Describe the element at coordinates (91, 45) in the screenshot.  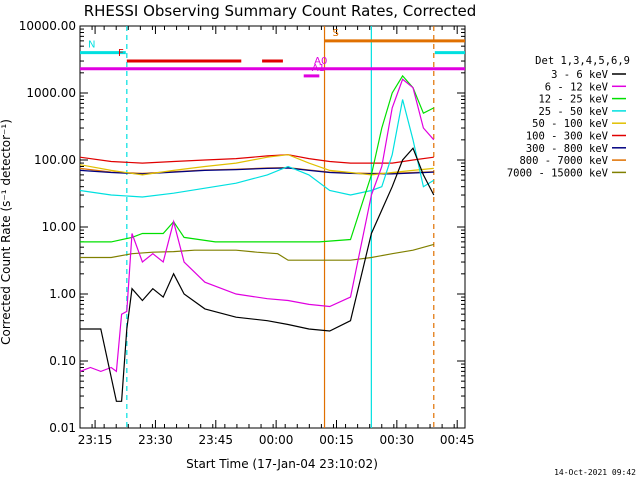
I see `state-bar-label: N` at that location.